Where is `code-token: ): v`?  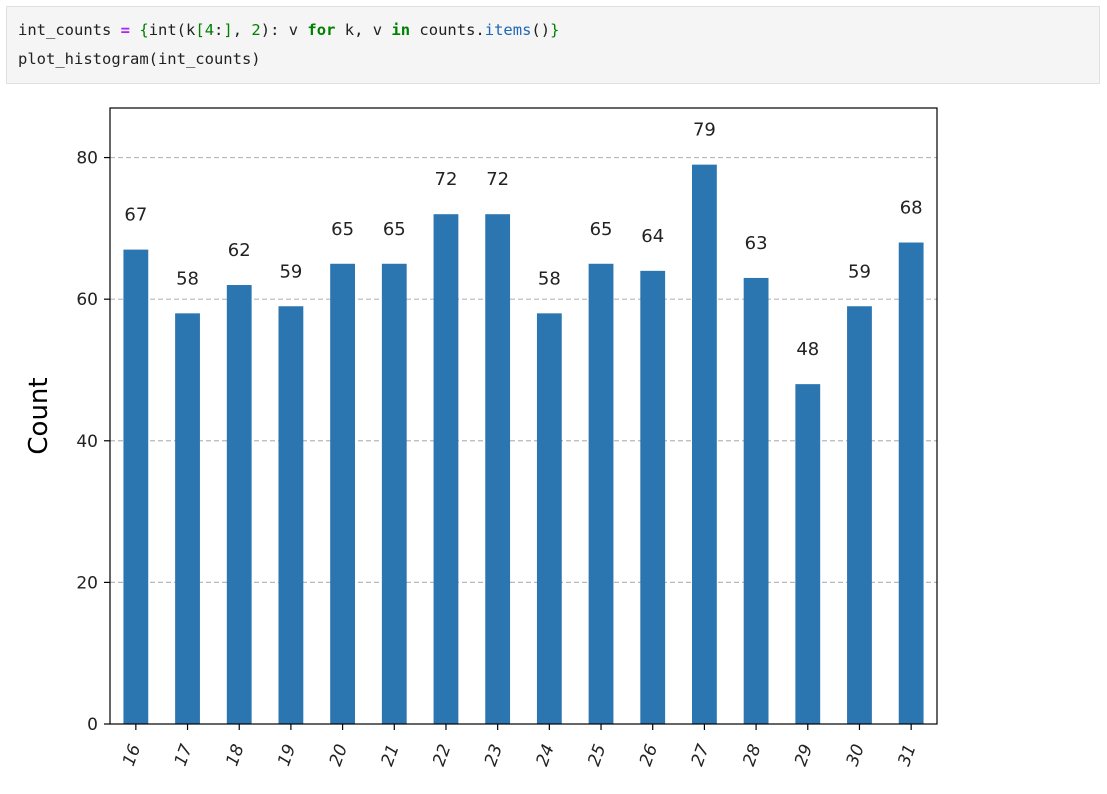 code-token: ): v is located at coordinates (284, 30).